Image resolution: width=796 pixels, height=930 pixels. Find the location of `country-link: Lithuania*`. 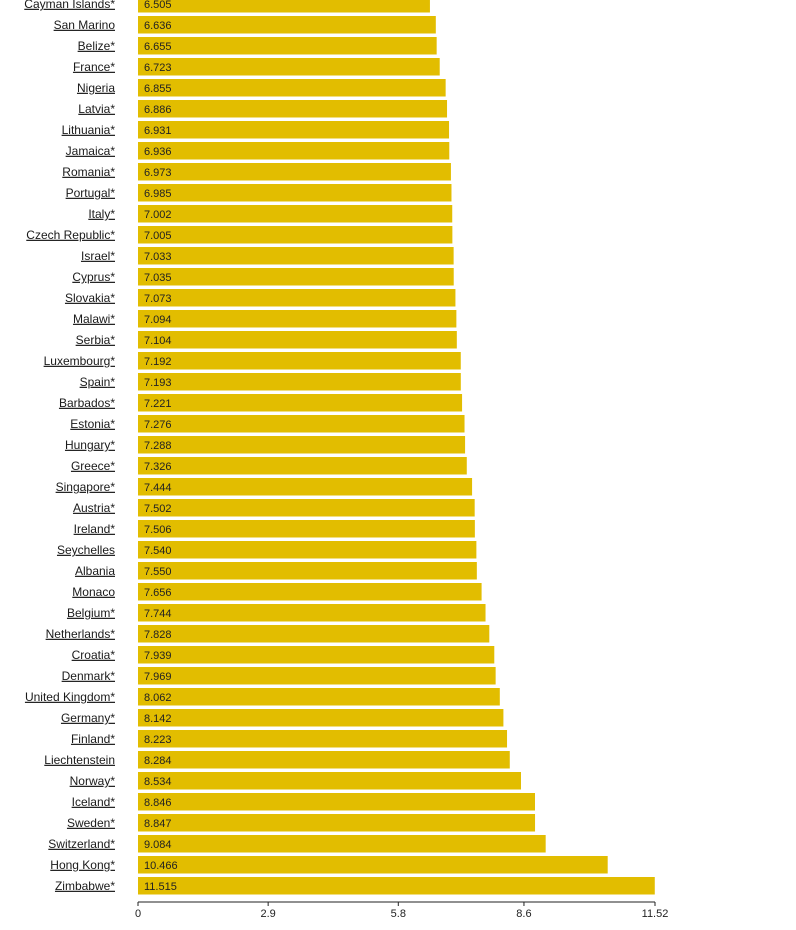

country-link: Lithuania* is located at coordinates (89, 130).